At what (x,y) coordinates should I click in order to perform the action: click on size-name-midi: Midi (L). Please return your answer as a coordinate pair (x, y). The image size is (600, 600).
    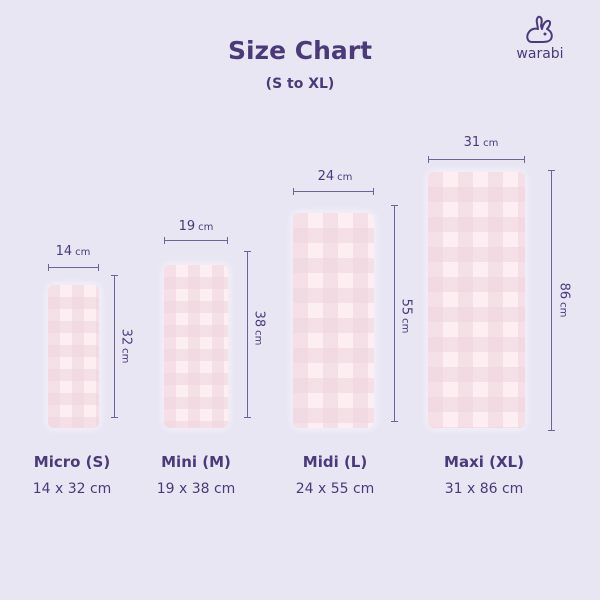
    Looking at the image, I should click on (335, 462).